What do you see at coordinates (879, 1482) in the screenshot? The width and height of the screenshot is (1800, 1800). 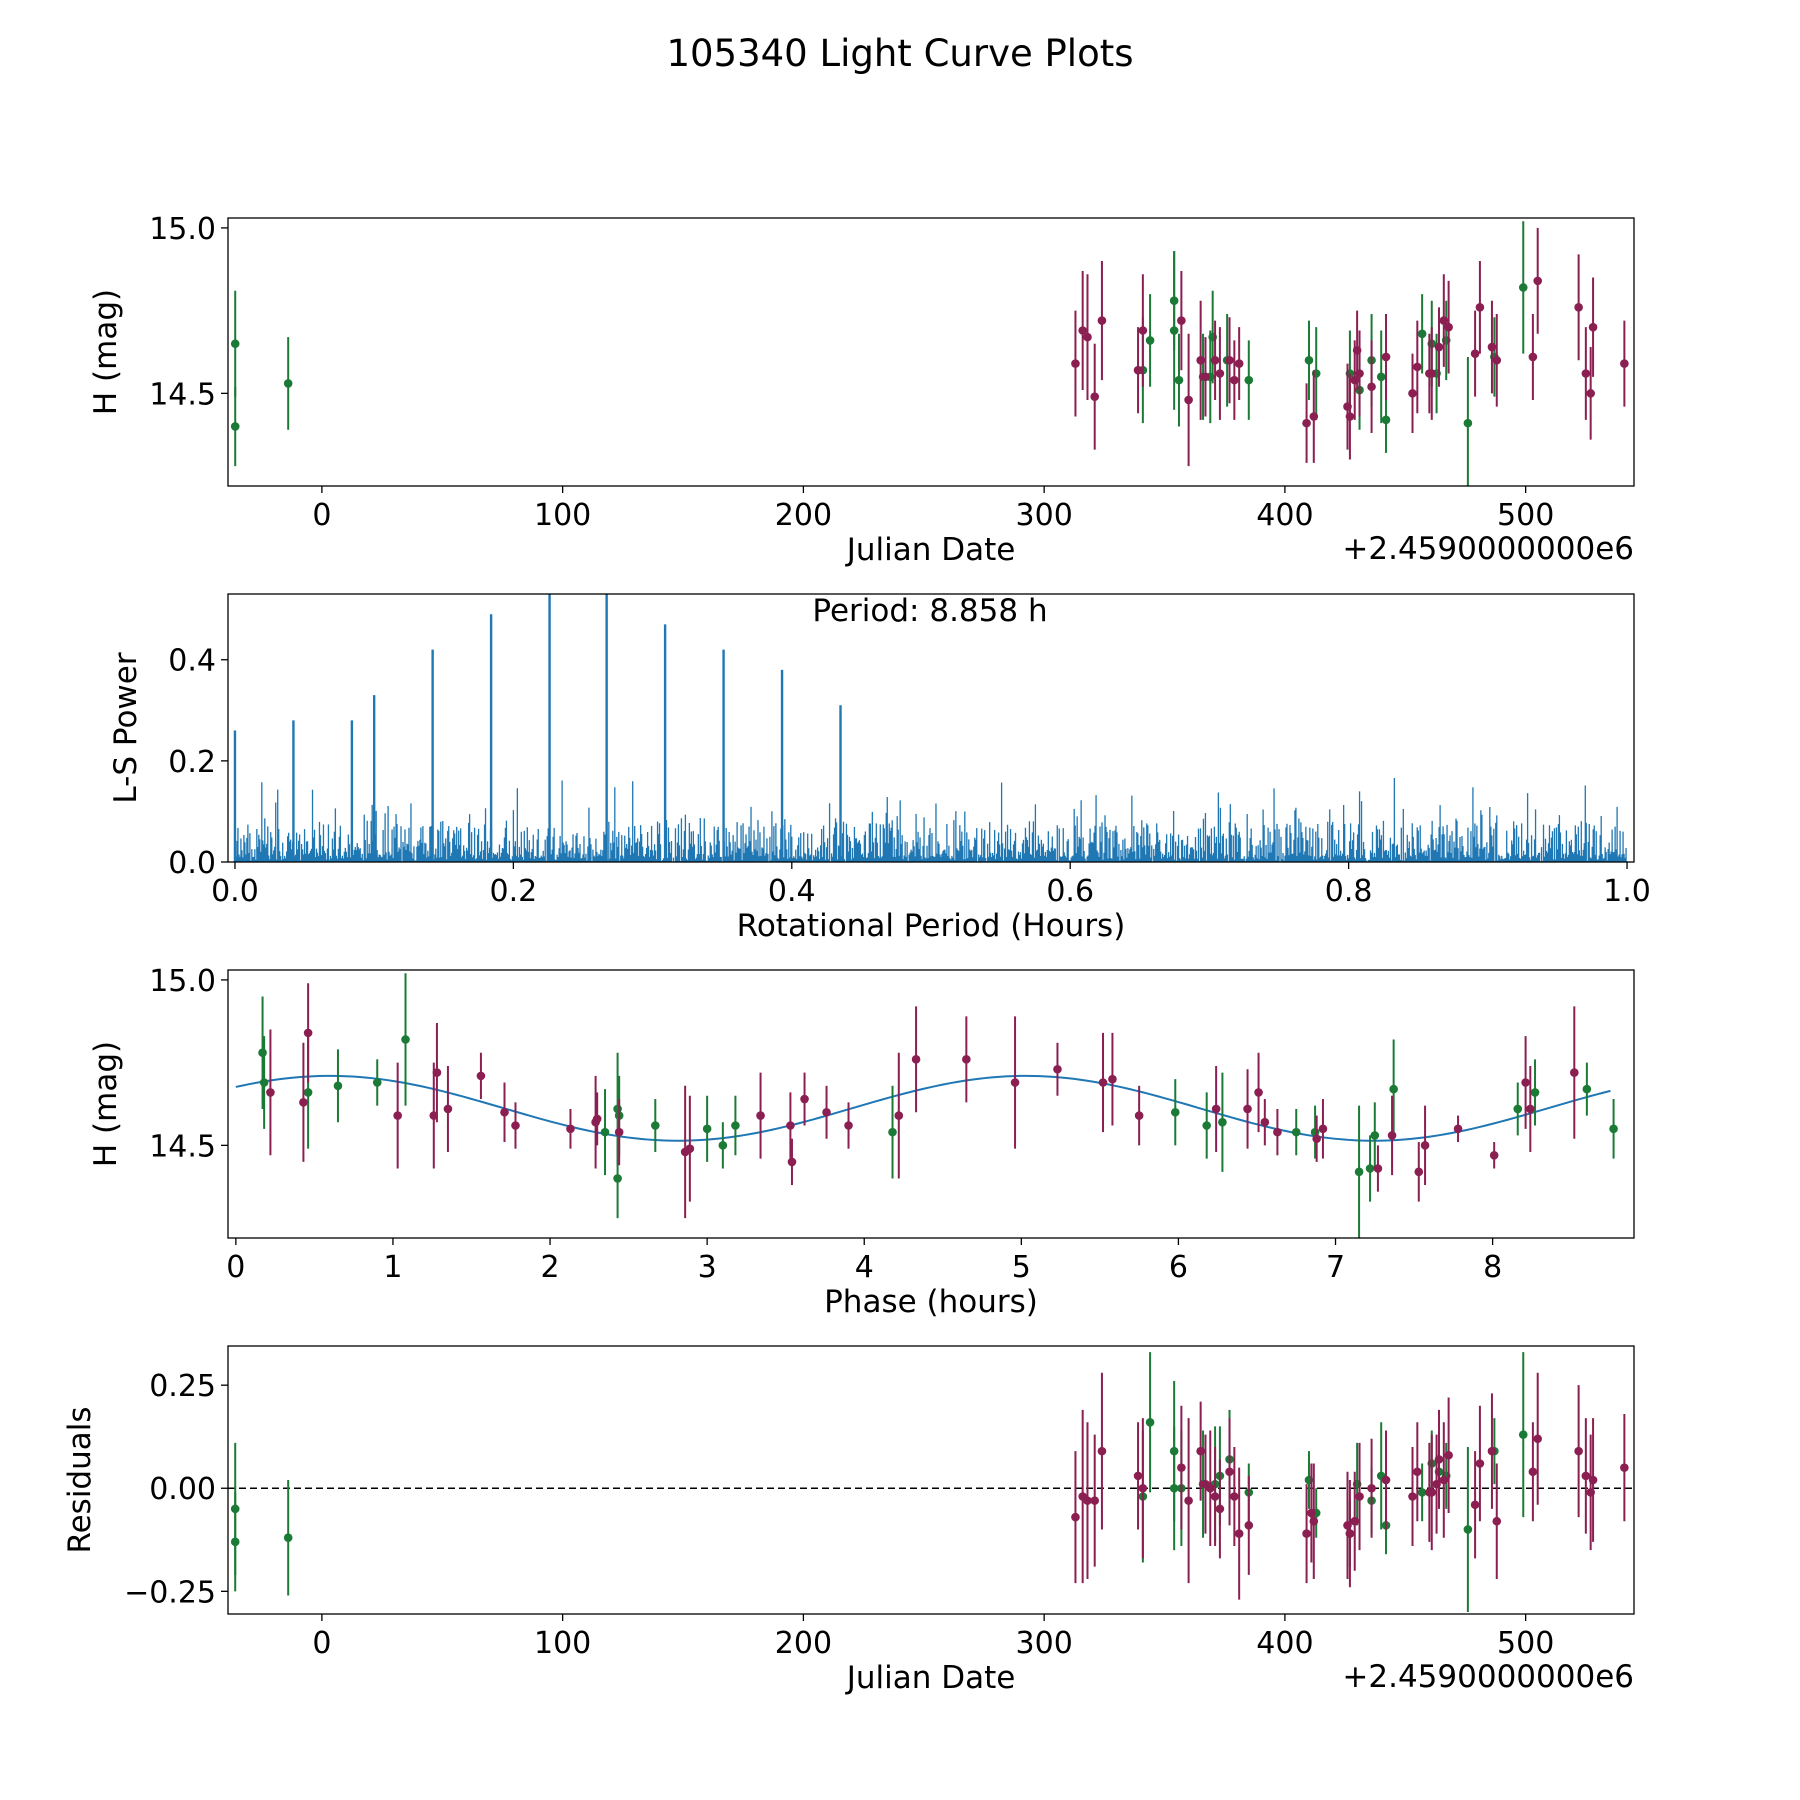 I see `residuals-series-green` at bounding box center [879, 1482].